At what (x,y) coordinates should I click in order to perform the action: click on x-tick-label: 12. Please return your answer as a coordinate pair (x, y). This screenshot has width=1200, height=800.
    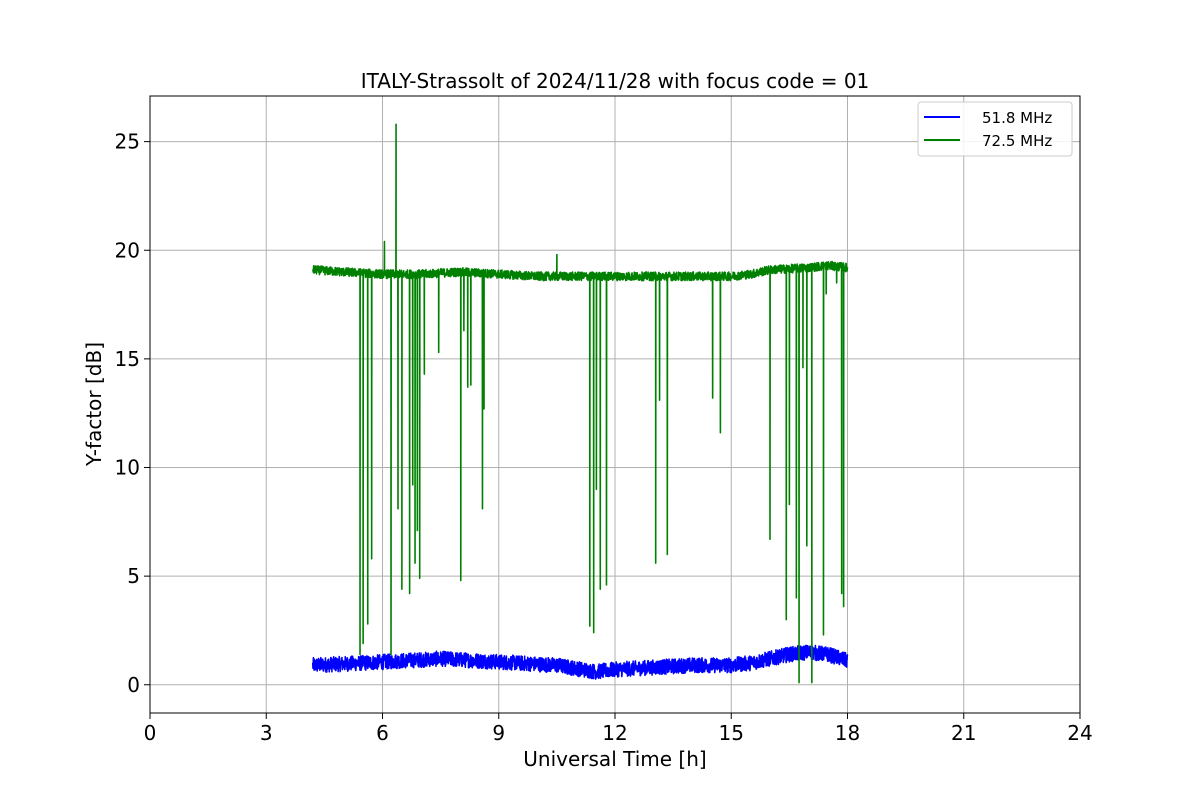
    Looking at the image, I should click on (614, 733).